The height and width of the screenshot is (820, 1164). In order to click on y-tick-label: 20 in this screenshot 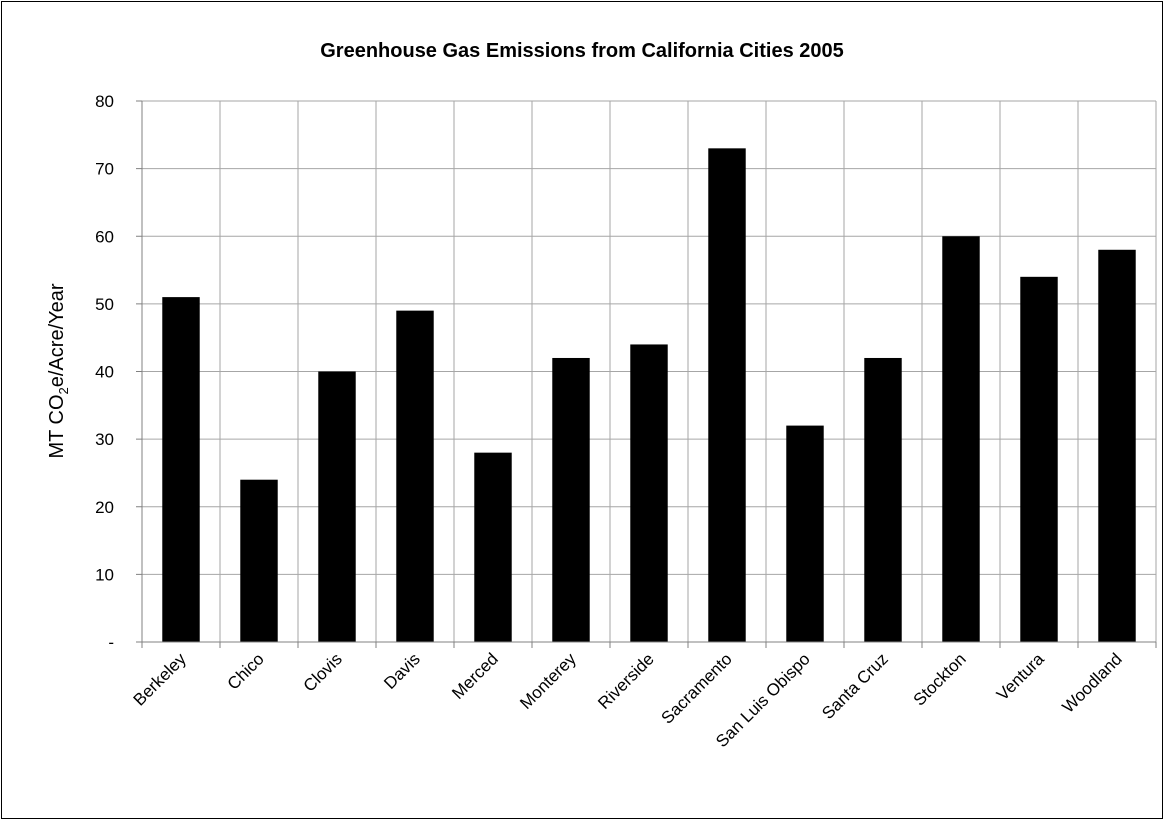, I will do `click(104, 507)`.